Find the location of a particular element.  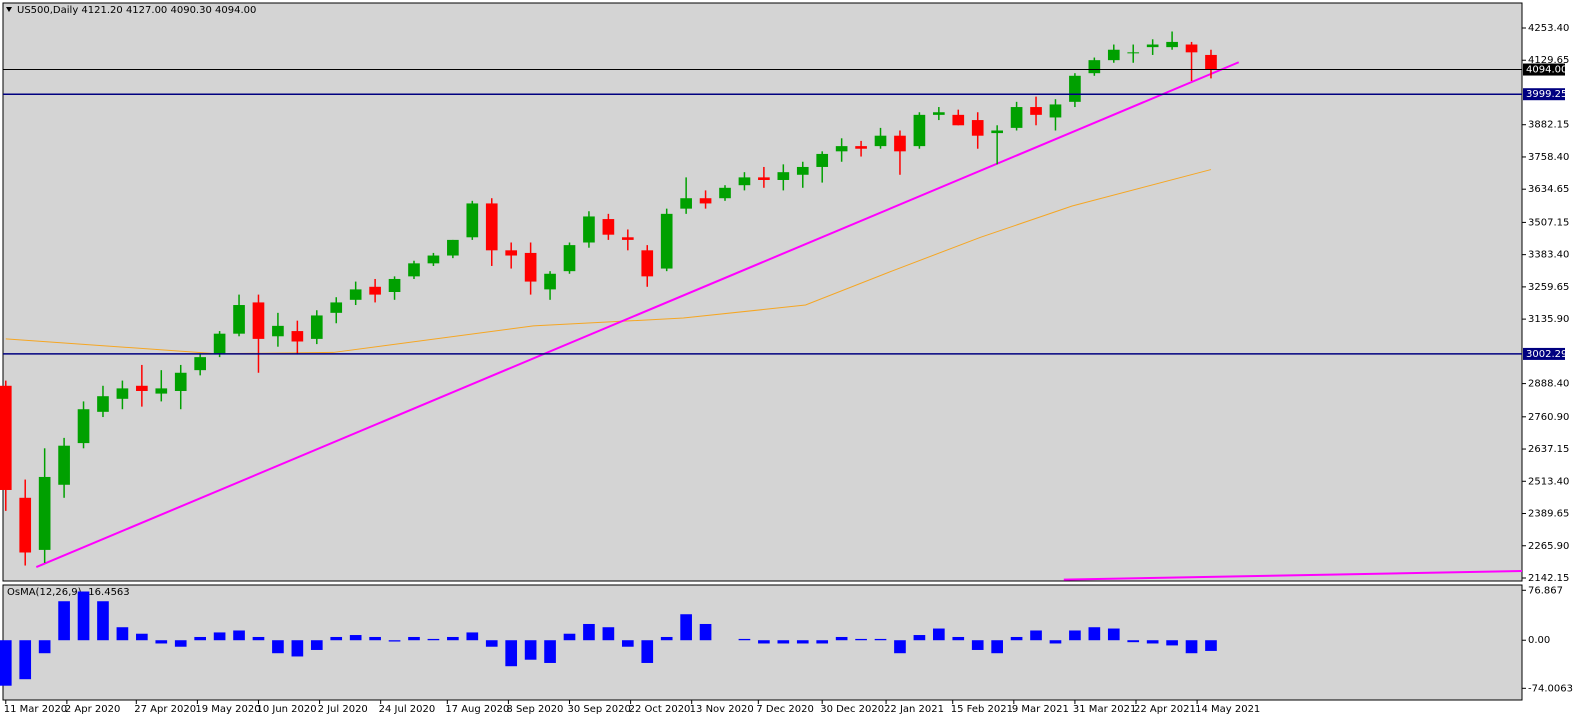

x-tick-label: 22 Jan 2021 is located at coordinates (914, 709).